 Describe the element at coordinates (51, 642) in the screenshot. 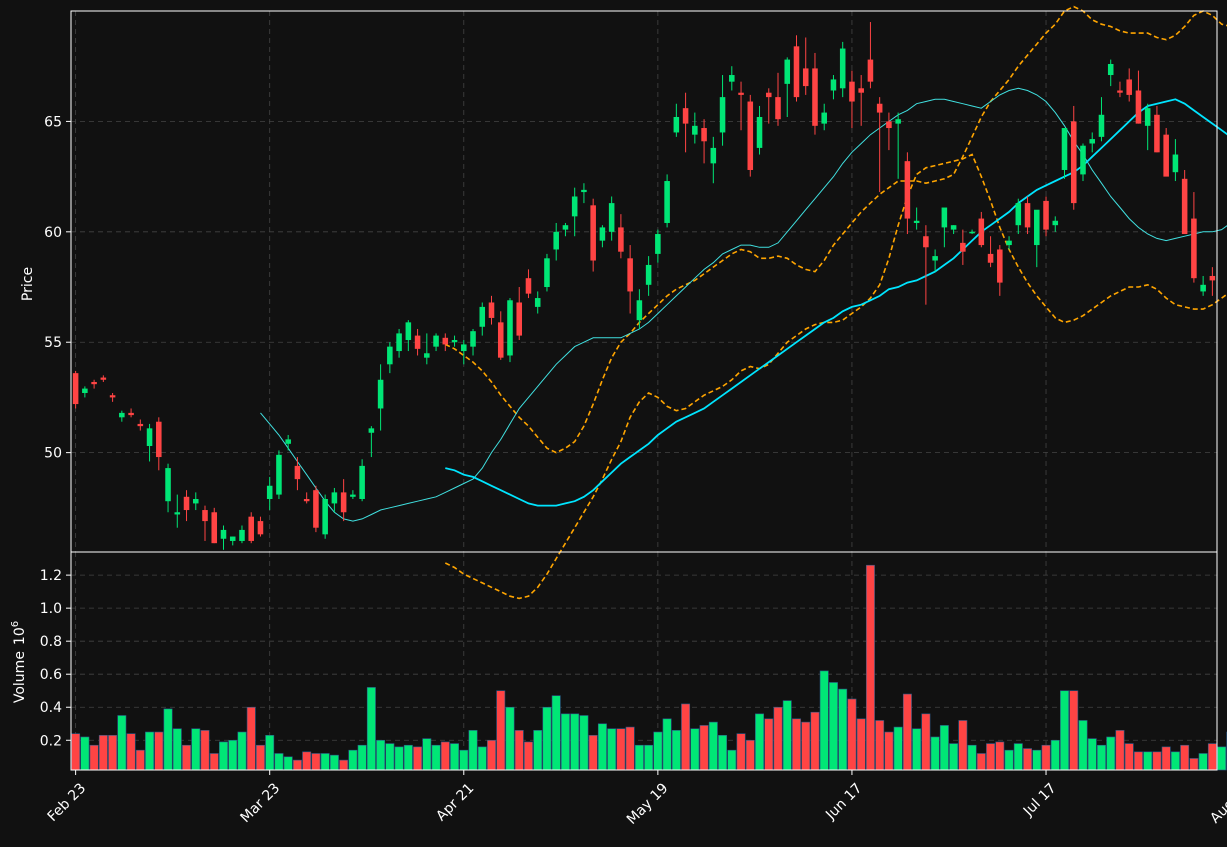

I see `volume-tick-label: 0.8` at that location.